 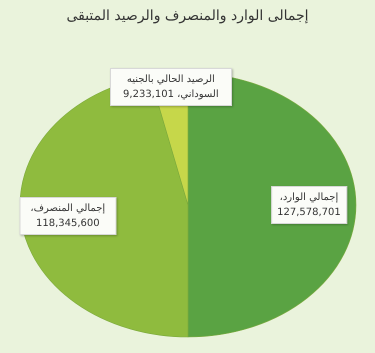 What do you see at coordinates (187, 16) in the screenshot?
I see `chart-title: إجمالى الوارد والمنصرف والرصيد المتبقى` at bounding box center [187, 16].